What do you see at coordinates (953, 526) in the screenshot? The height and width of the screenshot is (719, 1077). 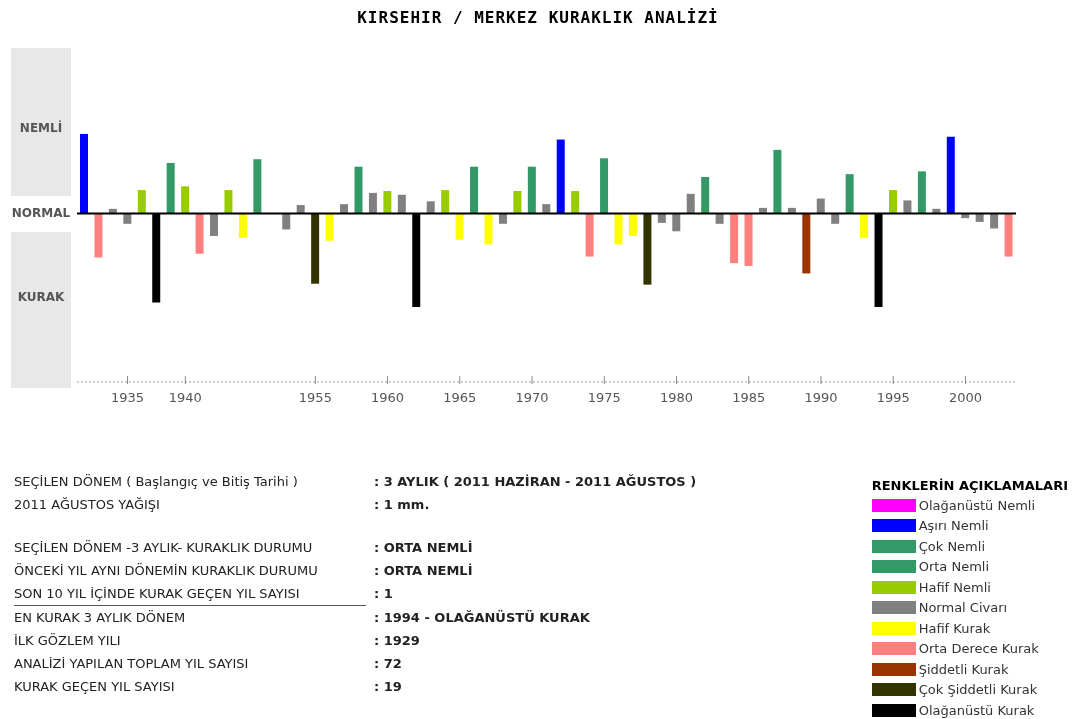 I see `legend-label: Aşırı Nemli` at bounding box center [953, 526].